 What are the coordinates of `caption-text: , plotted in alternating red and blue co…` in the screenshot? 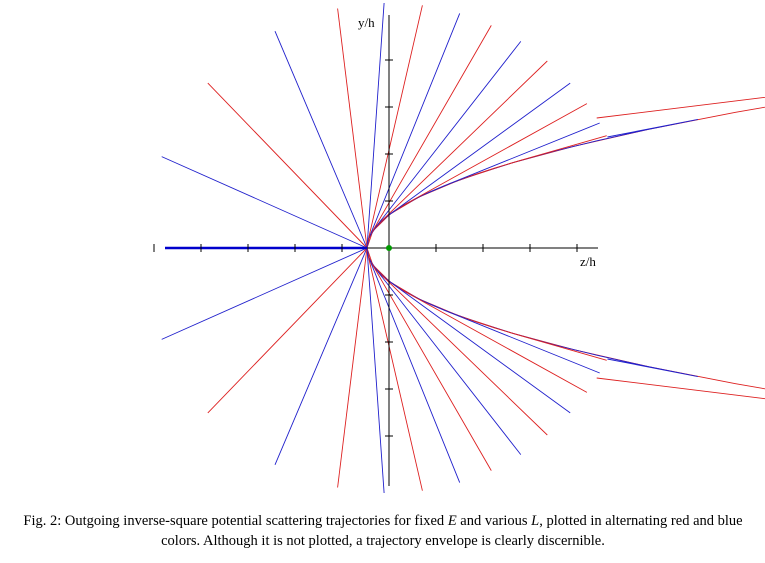 It's located at (452, 531).